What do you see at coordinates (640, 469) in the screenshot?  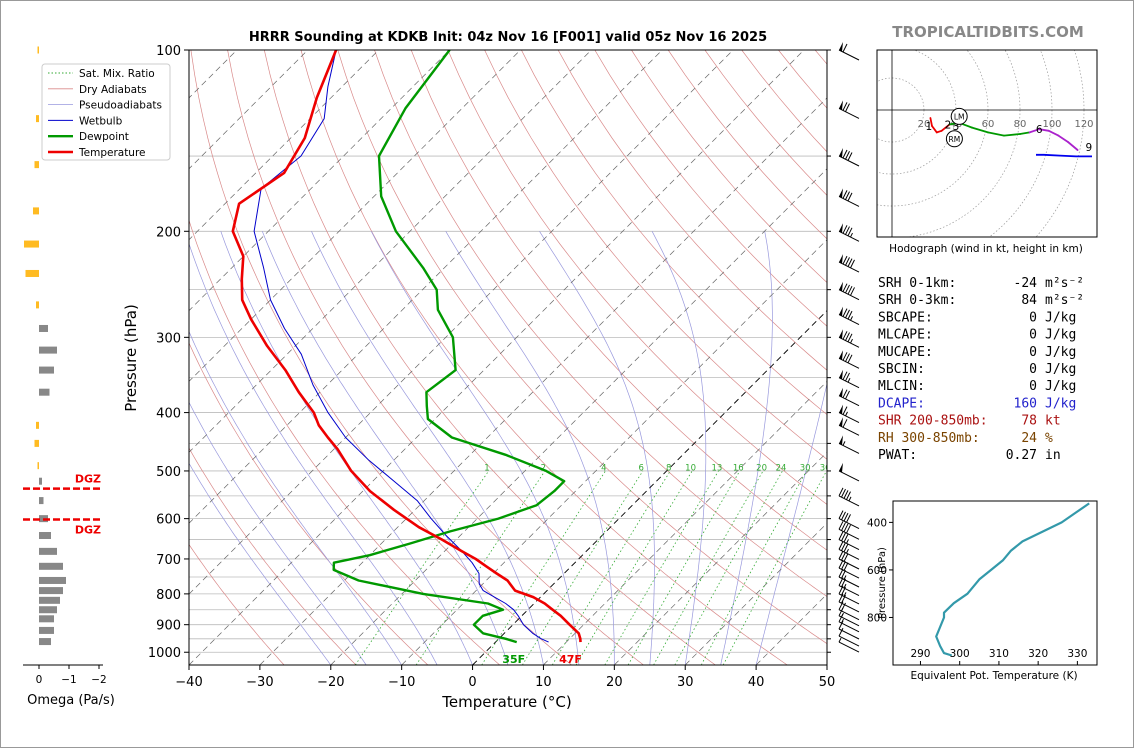 I see `mixing-ratio-label: 6` at bounding box center [640, 469].